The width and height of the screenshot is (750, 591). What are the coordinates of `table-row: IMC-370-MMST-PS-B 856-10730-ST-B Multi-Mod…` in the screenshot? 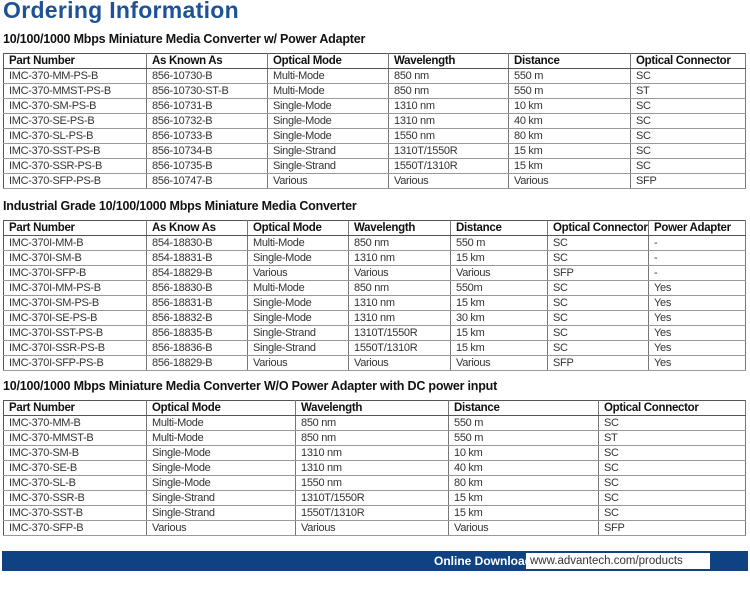 It's located at (374, 91).